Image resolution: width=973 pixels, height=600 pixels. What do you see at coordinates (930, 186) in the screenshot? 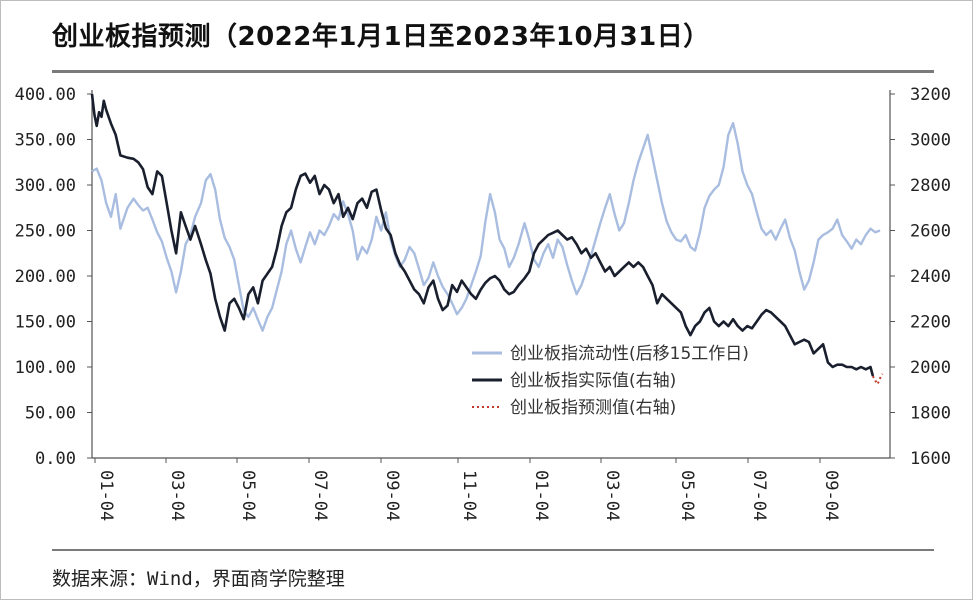
I see `y-right-tick-label: 2800` at bounding box center [930, 186].